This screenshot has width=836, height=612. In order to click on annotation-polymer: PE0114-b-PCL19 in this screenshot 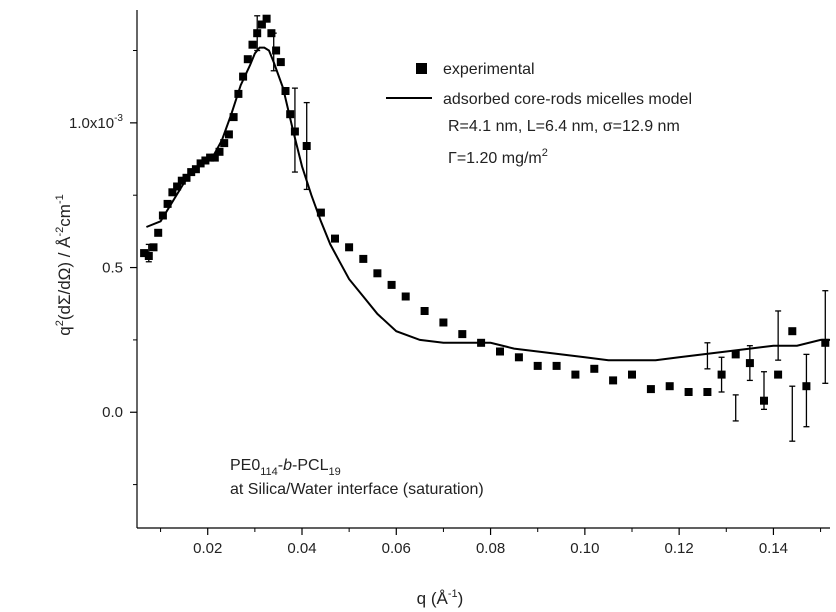, I will do `click(285, 467)`.